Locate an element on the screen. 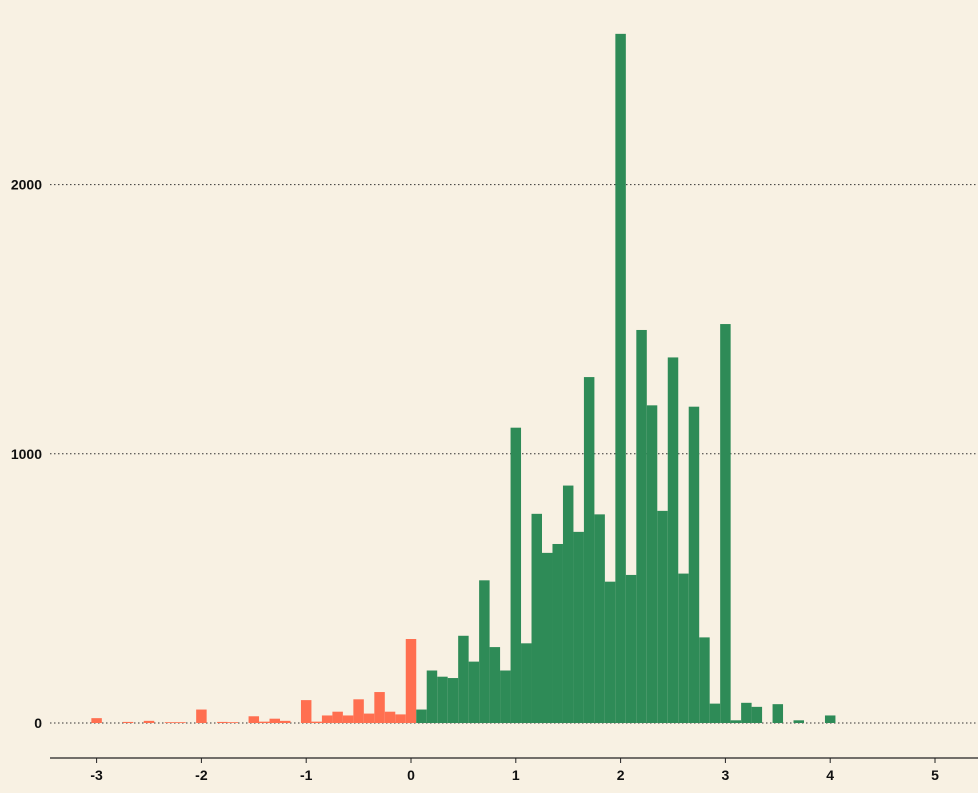 This screenshot has width=978, height=793. x-tick-label--1: -1 is located at coordinates (306, 775).